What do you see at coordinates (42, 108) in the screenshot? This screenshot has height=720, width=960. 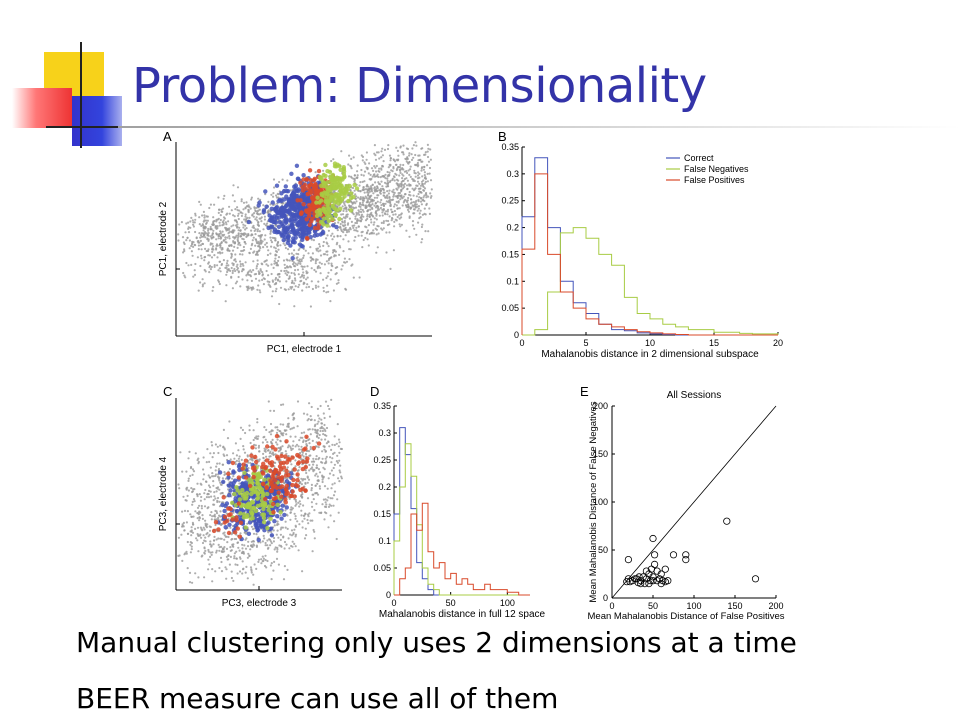 I see `logo-red-square` at bounding box center [42, 108].